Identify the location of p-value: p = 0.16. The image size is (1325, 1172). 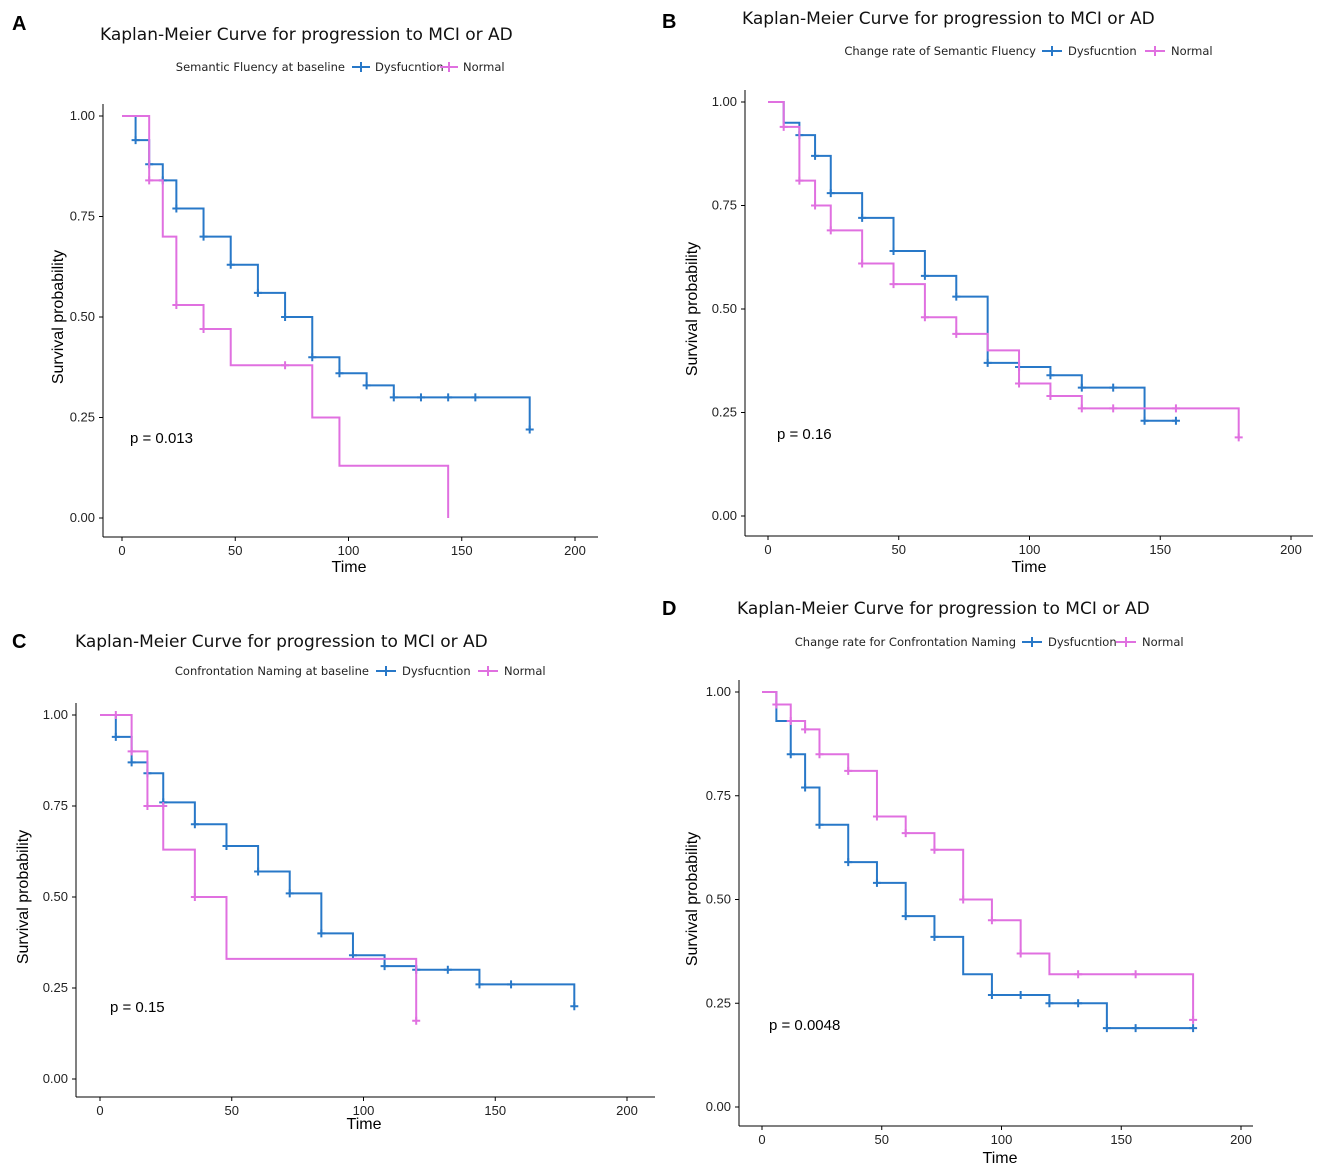
(804, 434).